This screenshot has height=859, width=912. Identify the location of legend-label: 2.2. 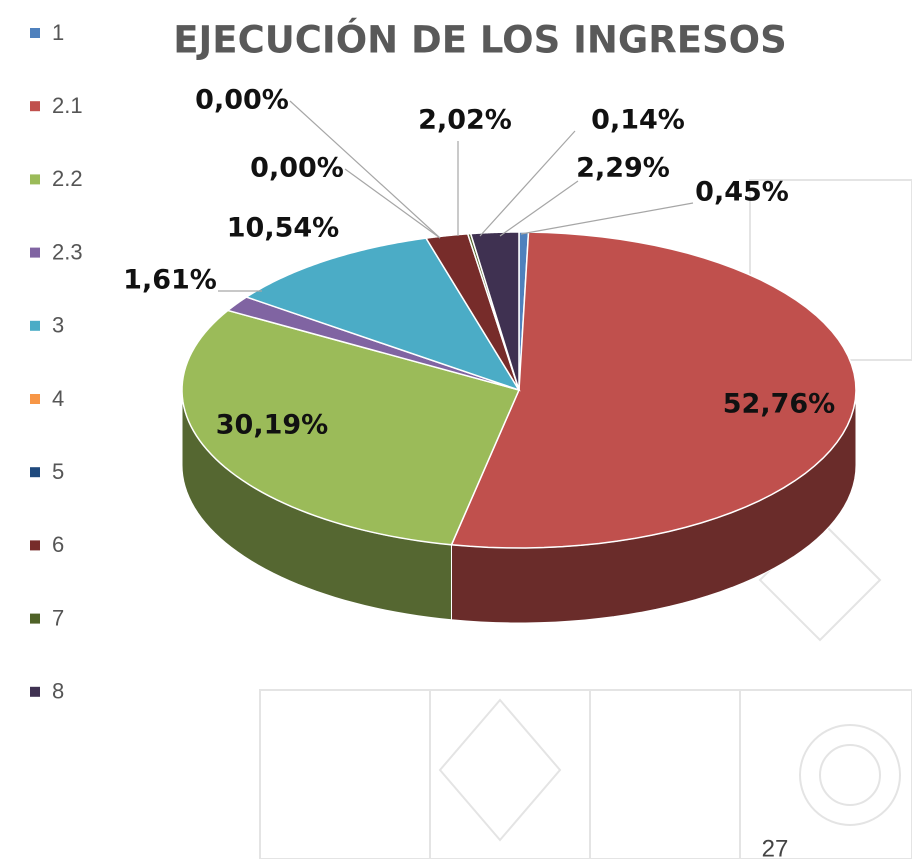
(67, 178).